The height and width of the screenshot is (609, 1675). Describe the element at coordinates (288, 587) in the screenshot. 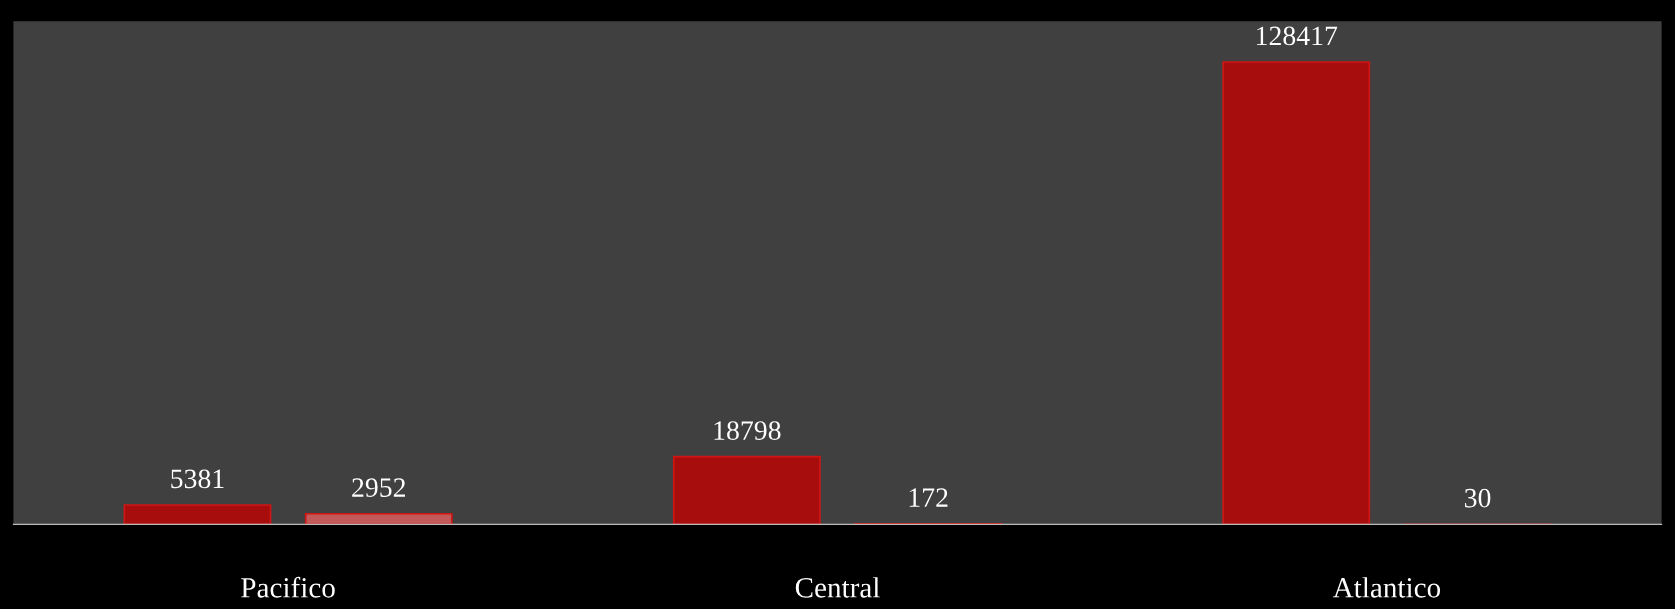

I see `x-tick-label: Pacifico` at that location.